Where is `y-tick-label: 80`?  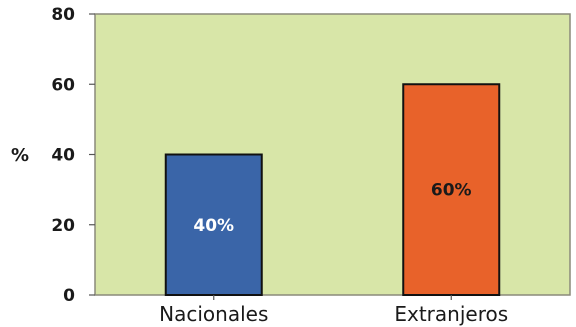 y-tick-label: 80 is located at coordinates (63, 15).